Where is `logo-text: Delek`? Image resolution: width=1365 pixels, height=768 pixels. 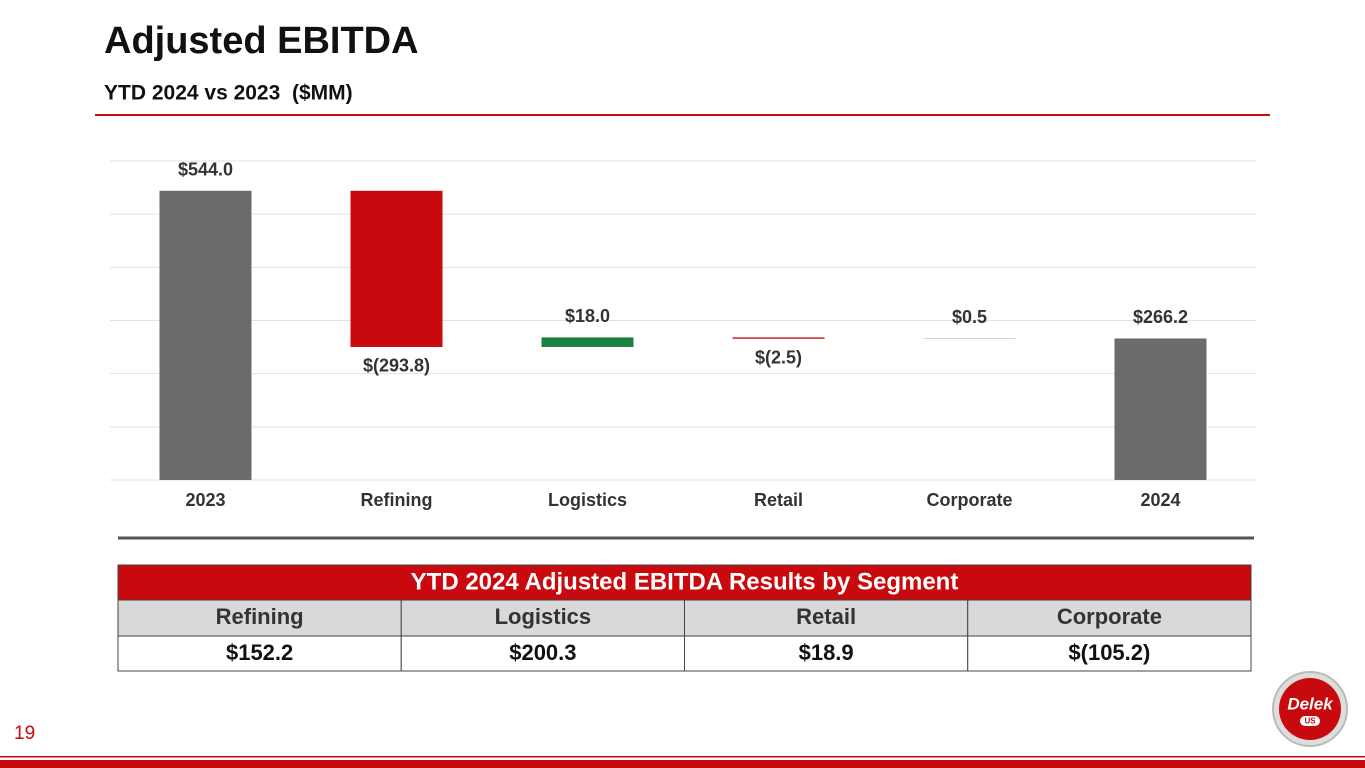
logo-text: Delek is located at coordinates (1310, 703).